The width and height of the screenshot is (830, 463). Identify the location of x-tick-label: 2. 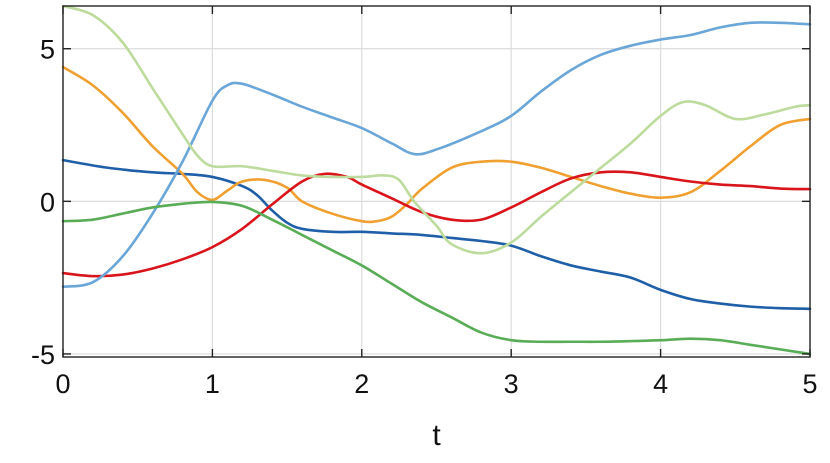
(361, 384).